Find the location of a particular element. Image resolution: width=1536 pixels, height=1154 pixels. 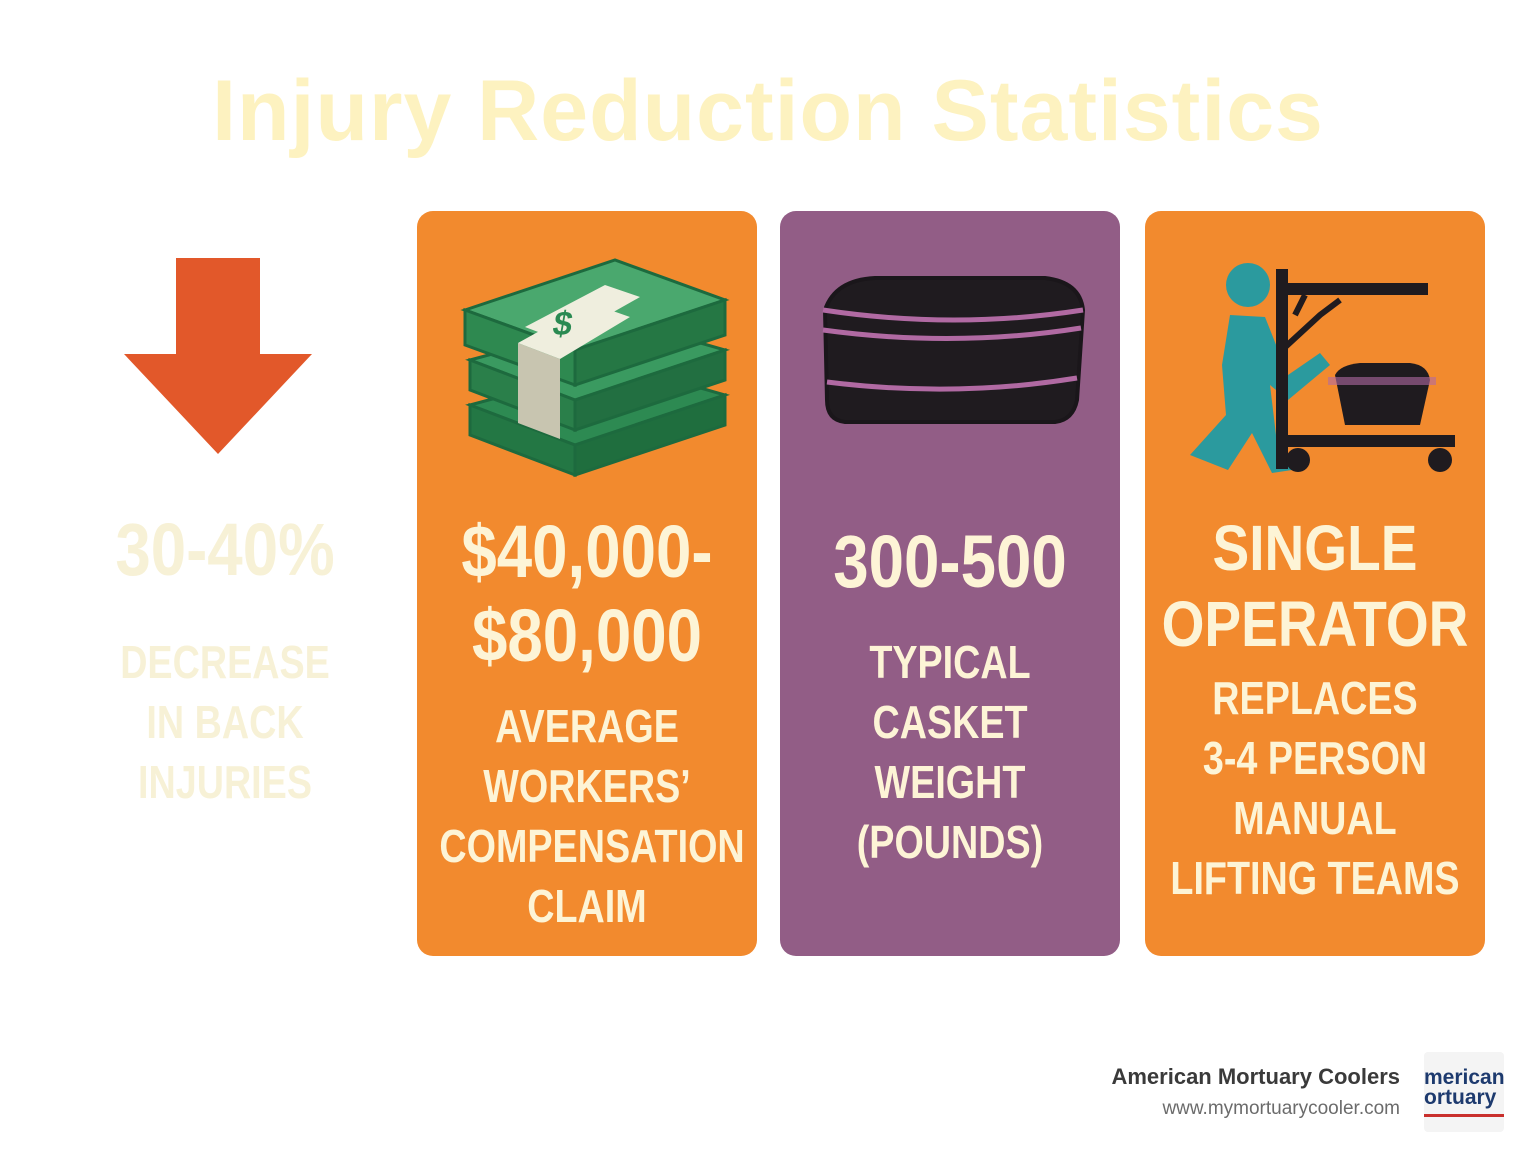

stat-description: AVERAGE is located at coordinates (587, 726).